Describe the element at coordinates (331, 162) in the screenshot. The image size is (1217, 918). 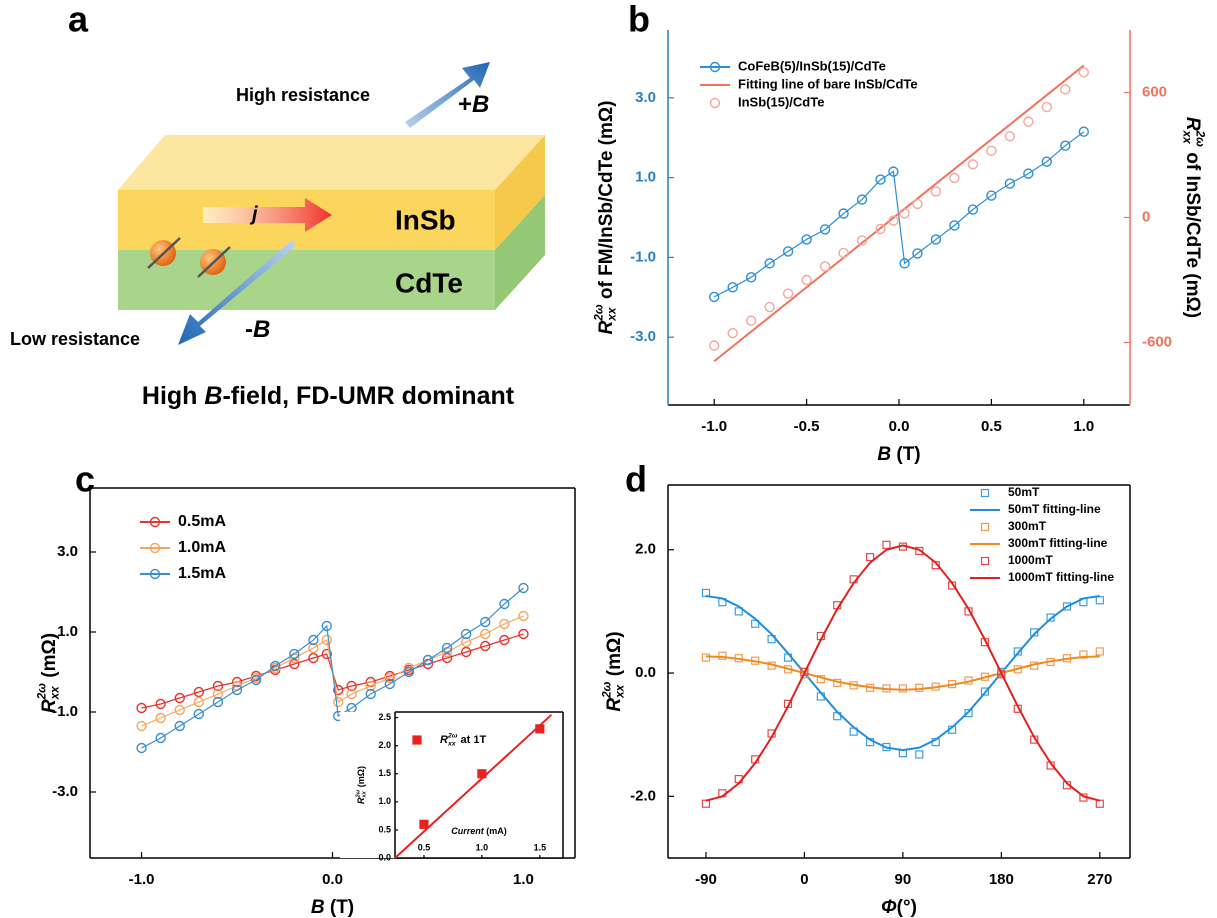
I see `top-face` at that location.